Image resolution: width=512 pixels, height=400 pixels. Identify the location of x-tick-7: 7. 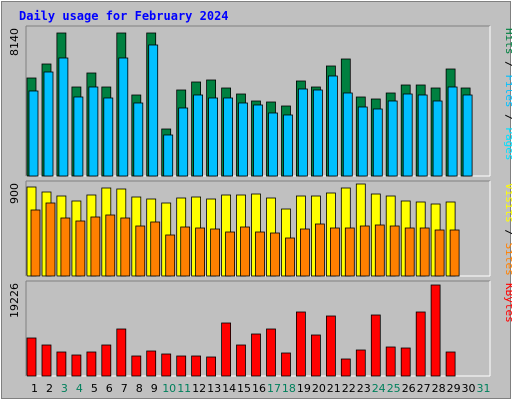
(124, 388).